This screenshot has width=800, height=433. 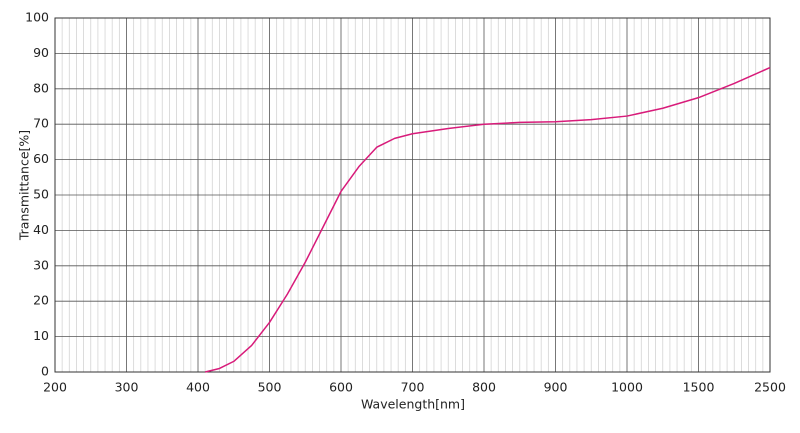 What do you see at coordinates (45, 371) in the screenshot?
I see `y-tick-label: 0` at bounding box center [45, 371].